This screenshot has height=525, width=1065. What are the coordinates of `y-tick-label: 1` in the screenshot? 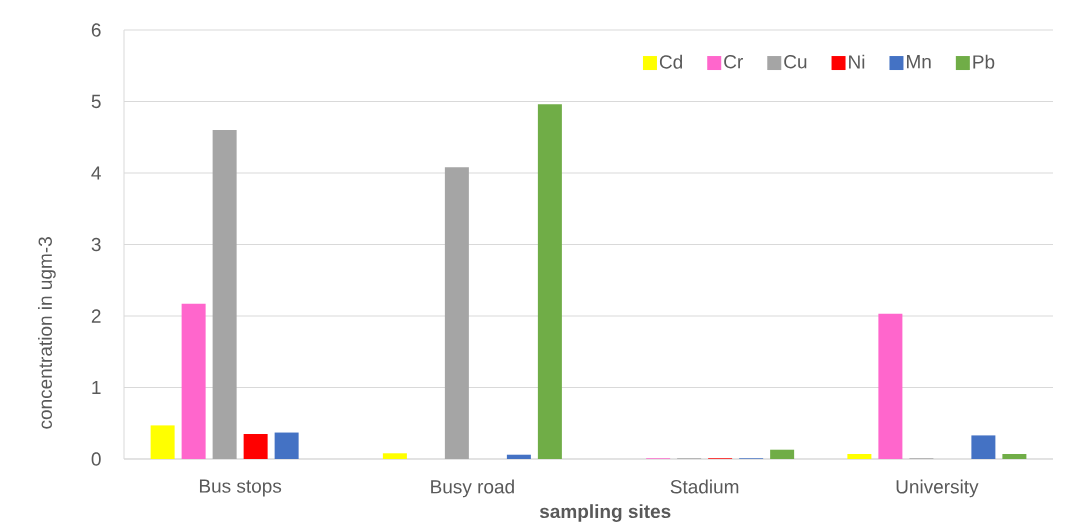 It's located at (96, 387).